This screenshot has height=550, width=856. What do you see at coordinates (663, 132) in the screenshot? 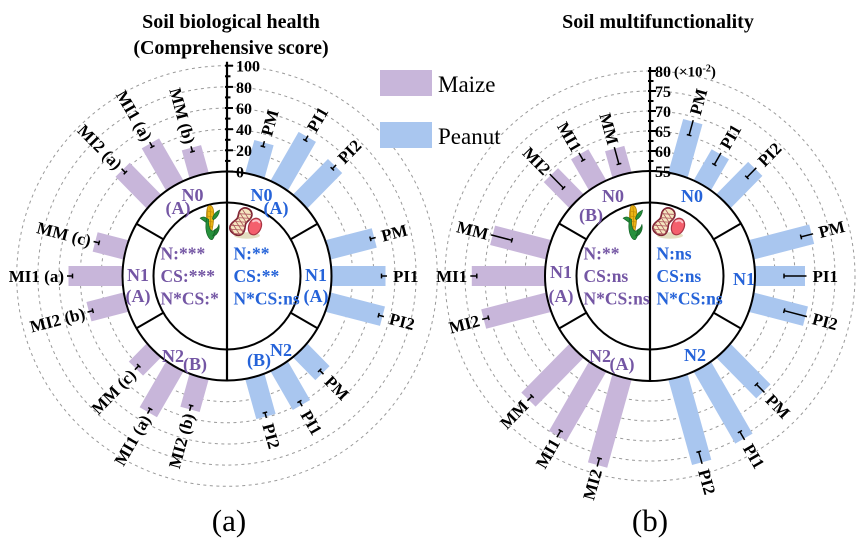
I see `svg-text: 65` at bounding box center [663, 132].